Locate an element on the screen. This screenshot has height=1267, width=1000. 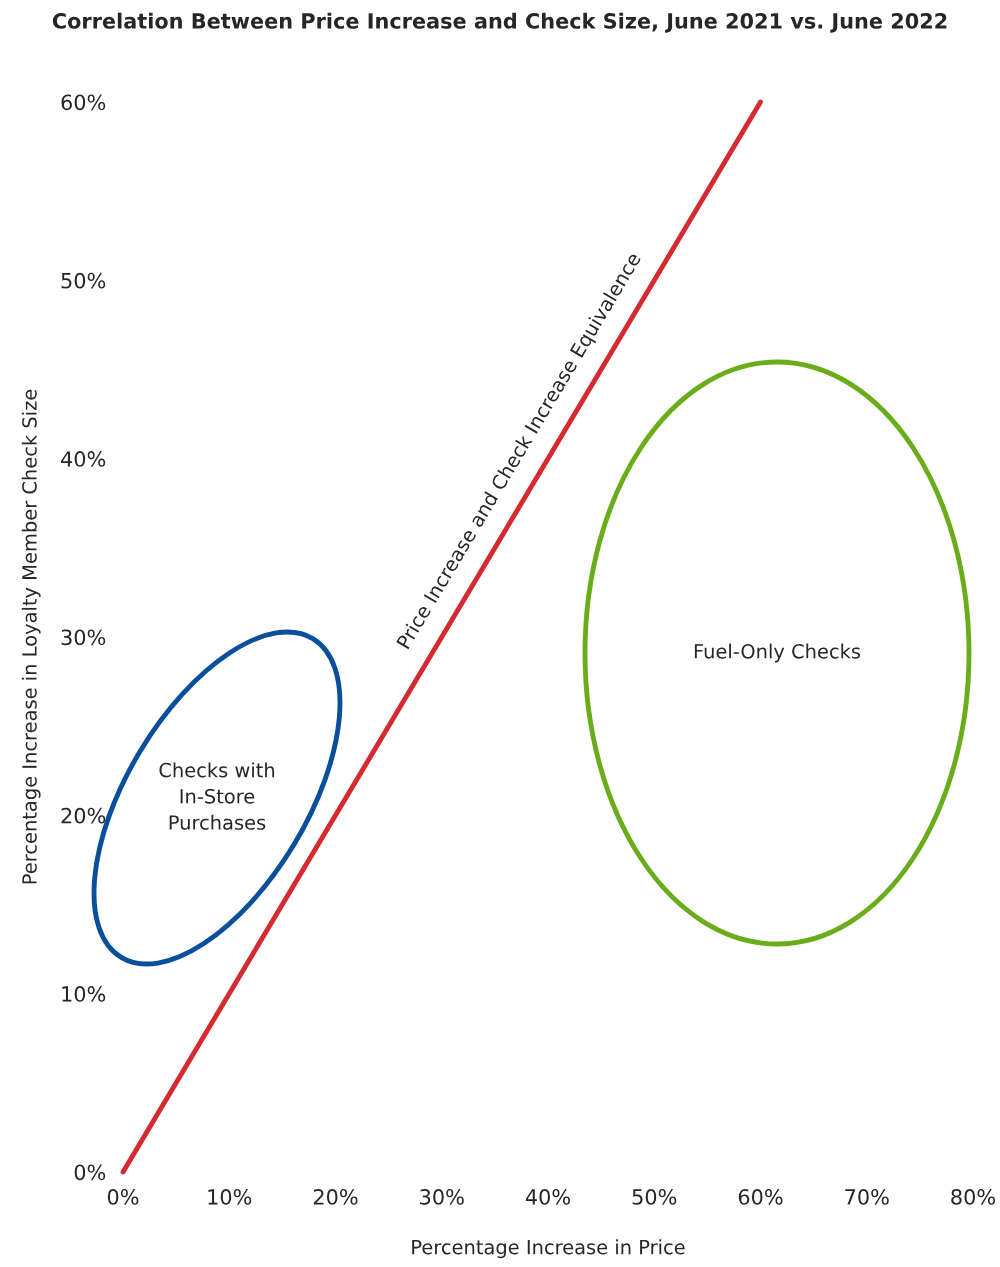
x-tick-label: 60% is located at coordinates (760, 1197).